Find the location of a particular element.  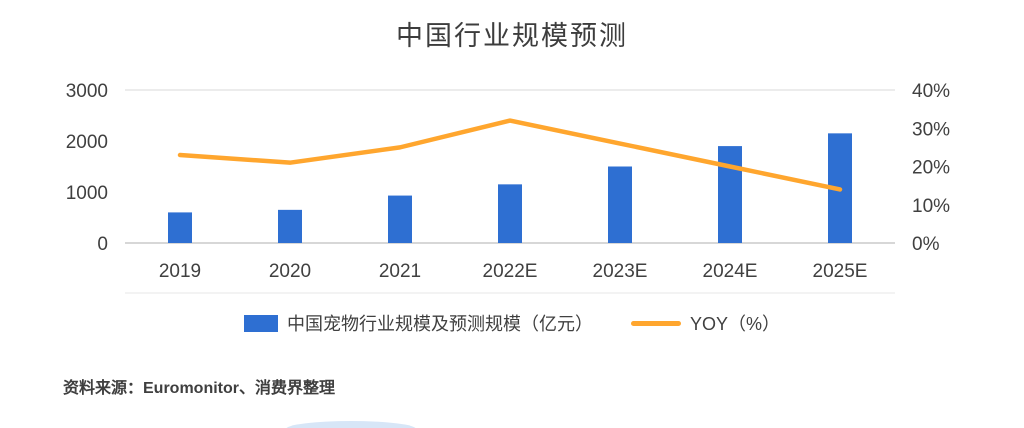

x-axis-label: 2023E is located at coordinates (620, 271).